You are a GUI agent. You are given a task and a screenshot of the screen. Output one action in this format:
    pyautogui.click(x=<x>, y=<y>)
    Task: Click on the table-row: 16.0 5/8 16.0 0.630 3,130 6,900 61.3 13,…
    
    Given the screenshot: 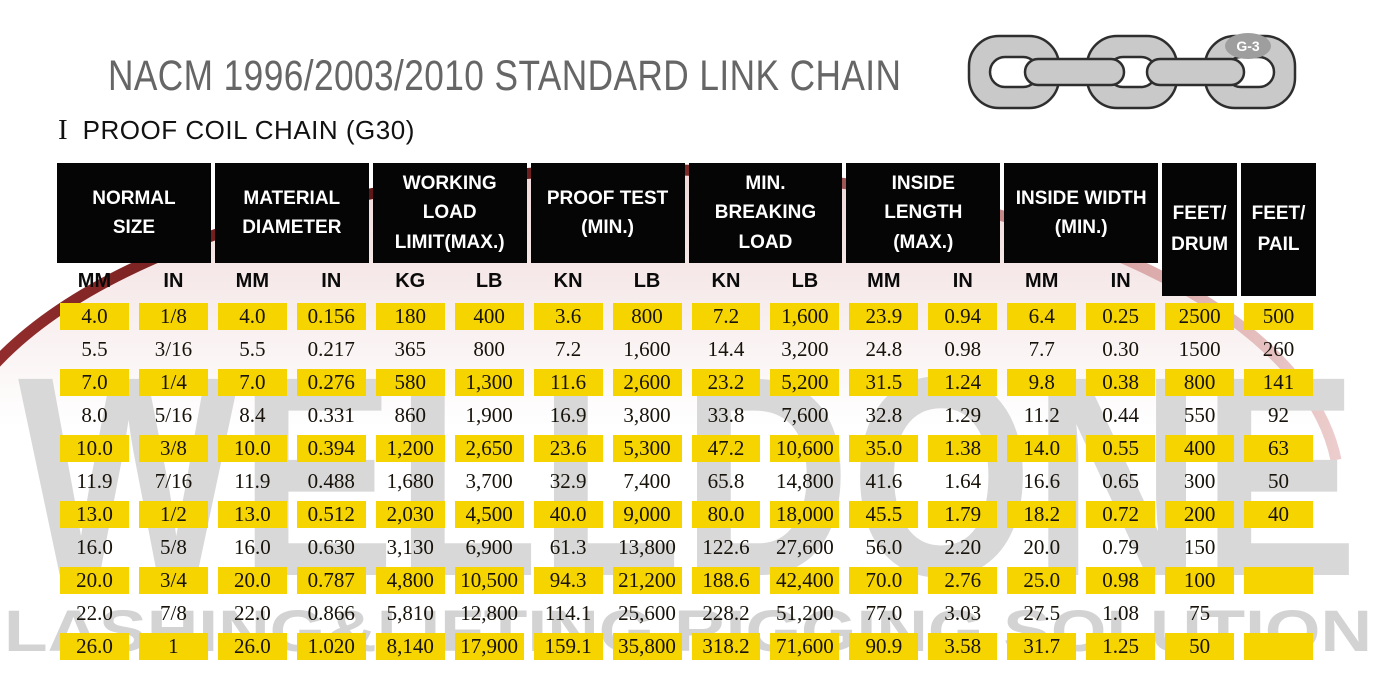 What is the action you would take?
    pyautogui.click(x=686, y=547)
    